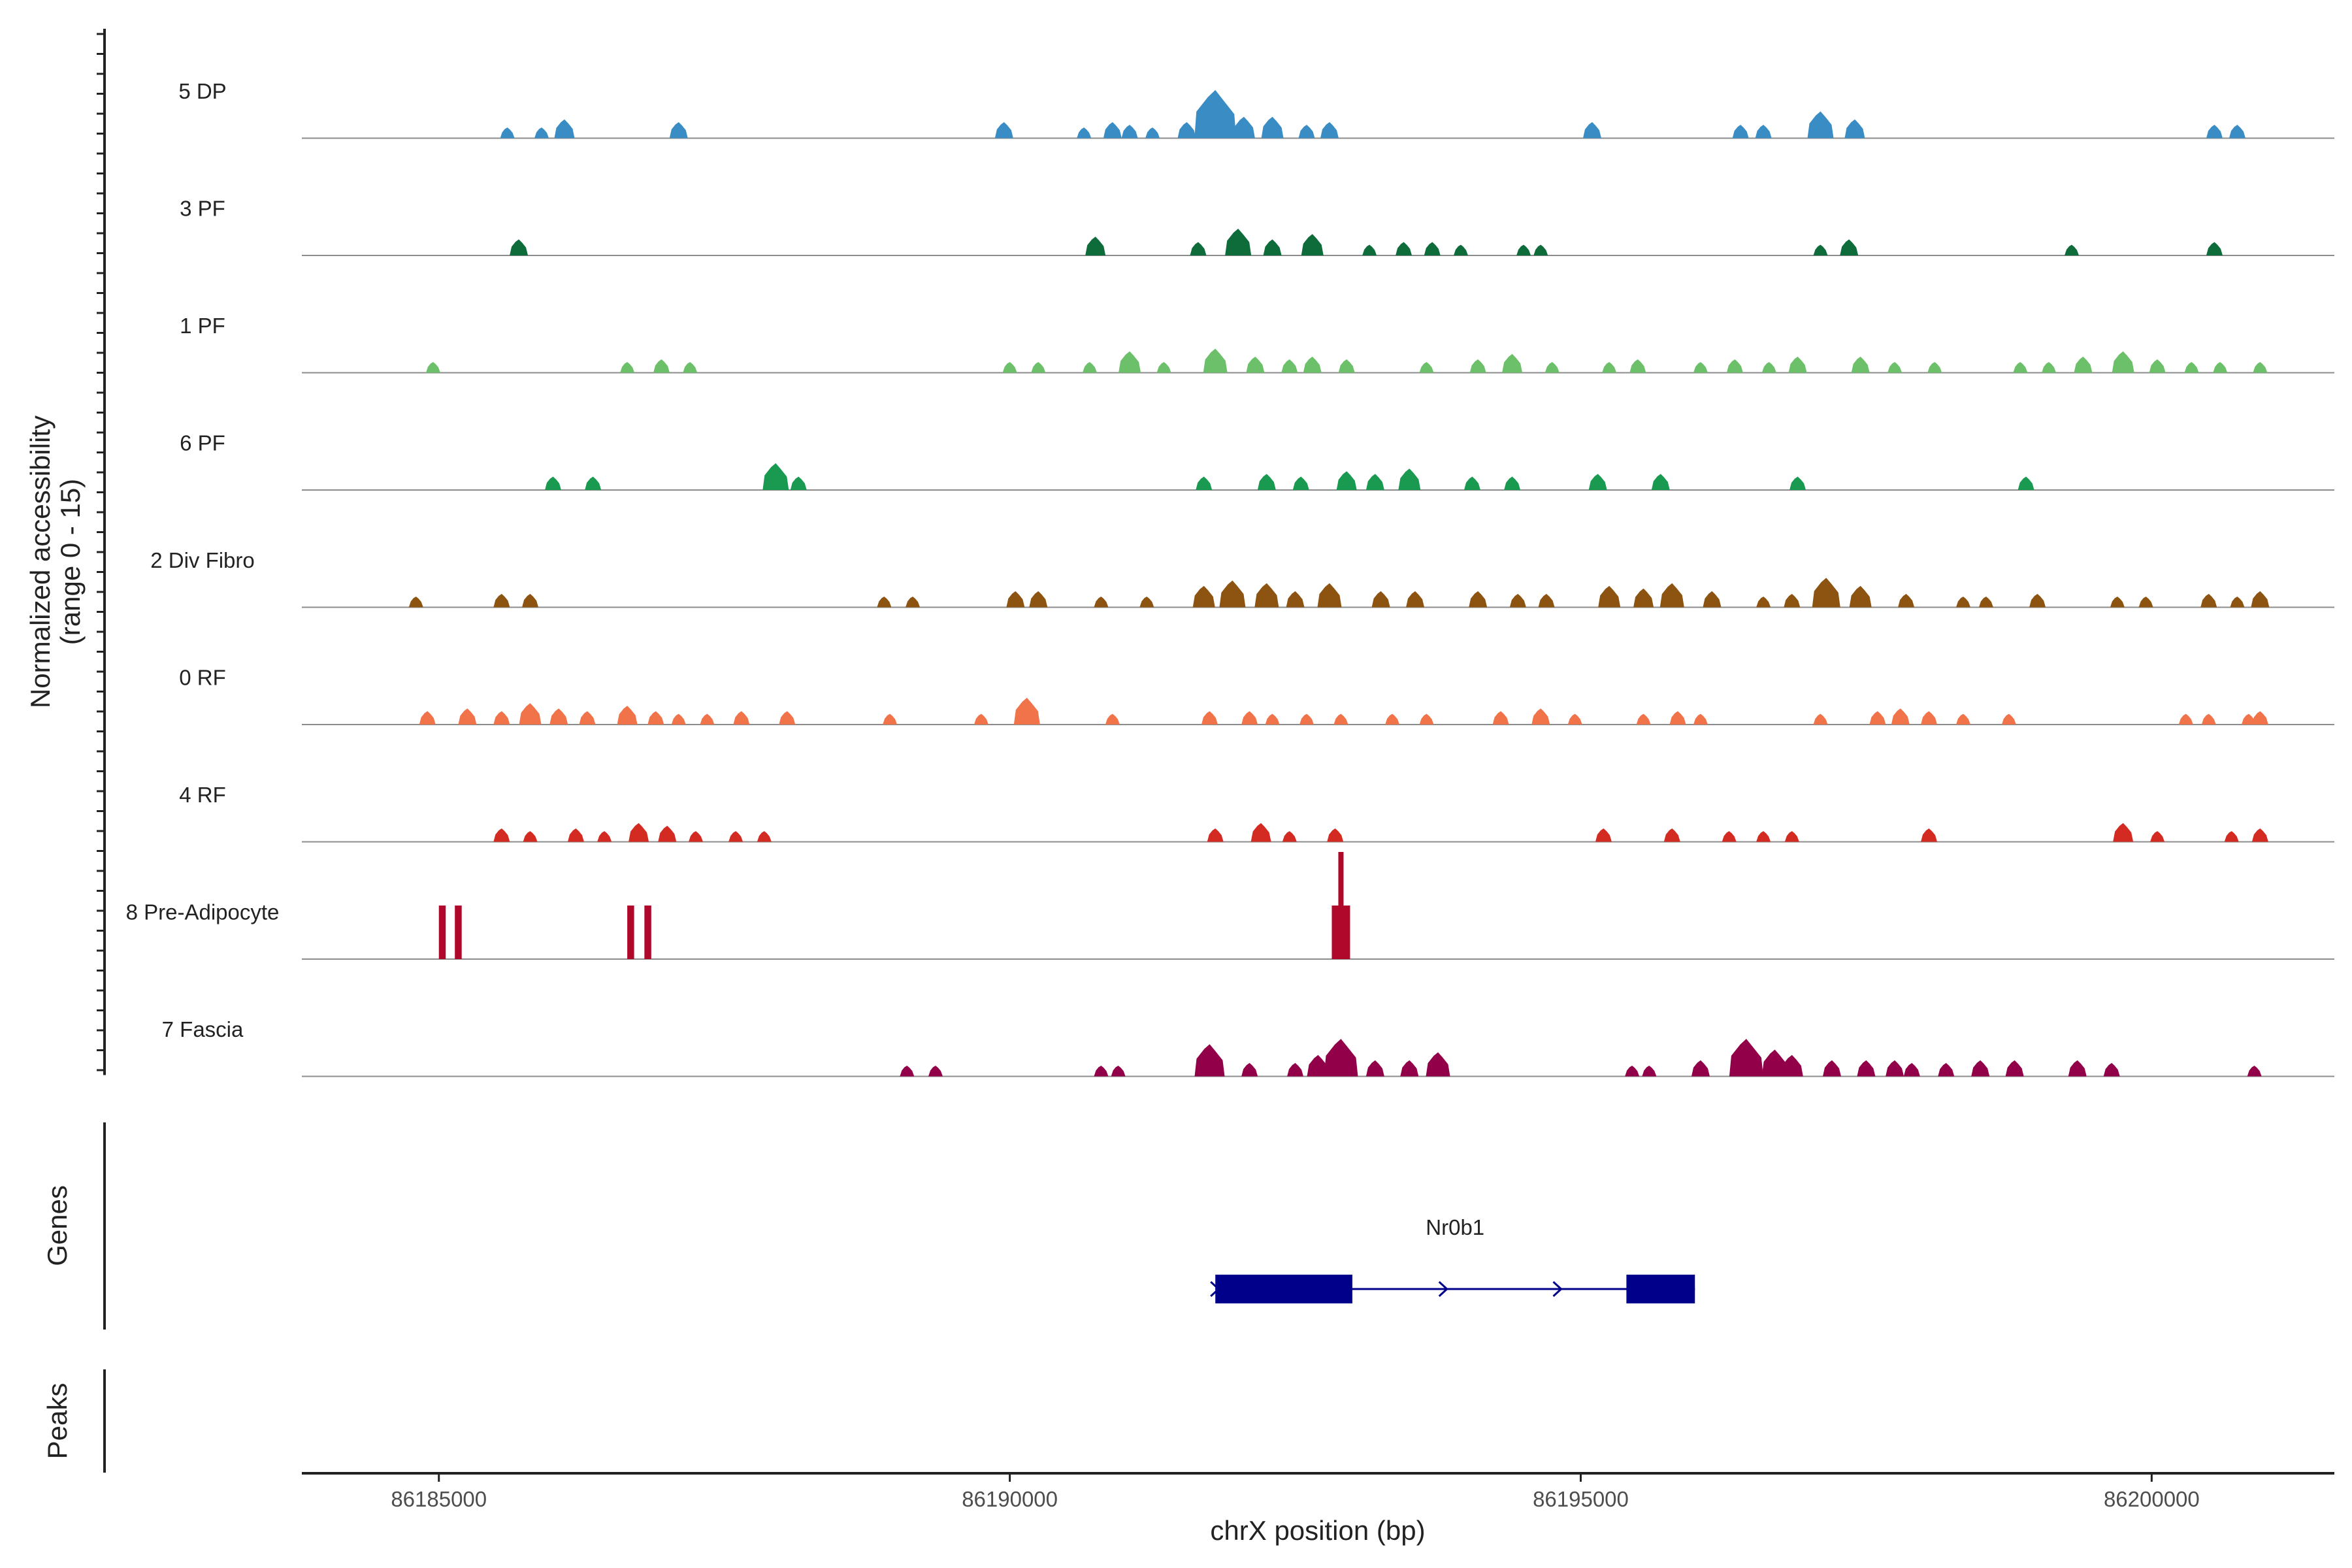 This screenshot has height=1568, width=2352. What do you see at coordinates (1257, 226) in the screenshot?
I see `track-3-pf: 3 PF` at bounding box center [1257, 226].